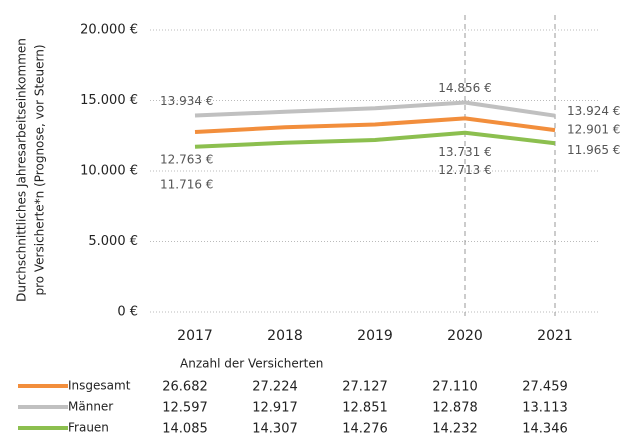  Describe the element at coordinates (99, 386) in the screenshot. I see `legend-label: Insgesamt` at that location.